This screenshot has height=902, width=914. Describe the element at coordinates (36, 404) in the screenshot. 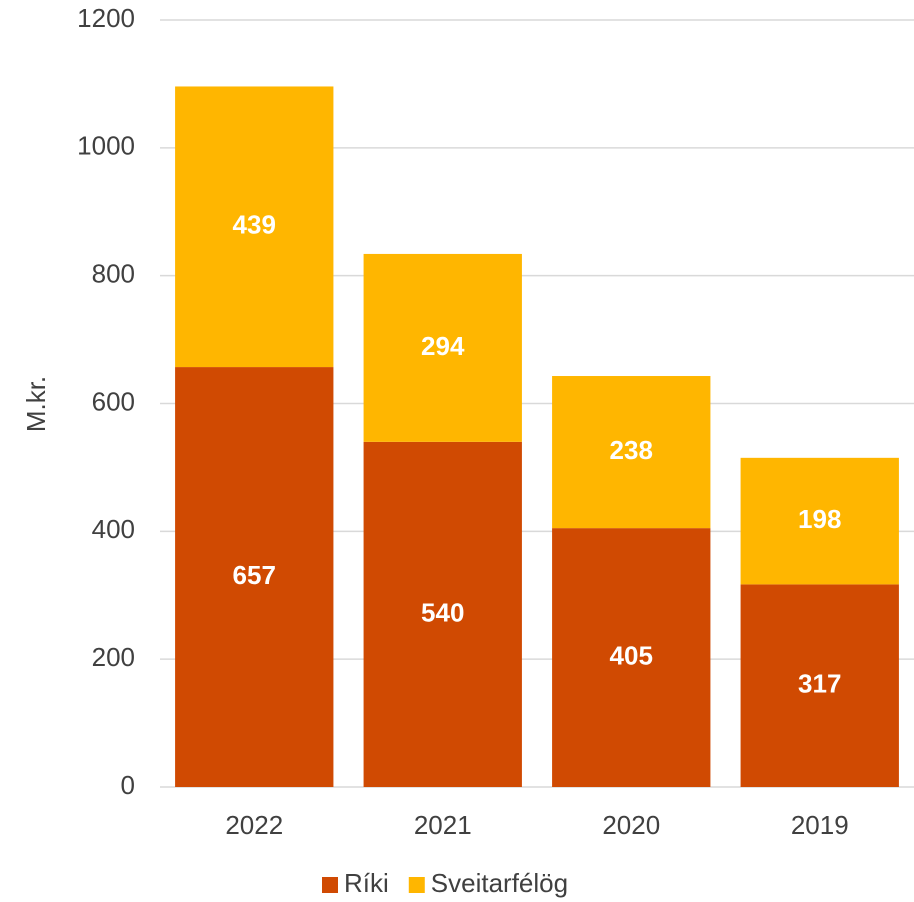

I see `y-axis-label: M.kr.` at that location.